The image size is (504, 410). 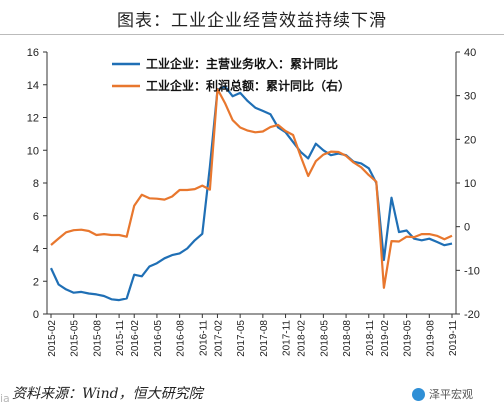 I want to click on x-tick-label: 2019-02, so click(x=385, y=338).